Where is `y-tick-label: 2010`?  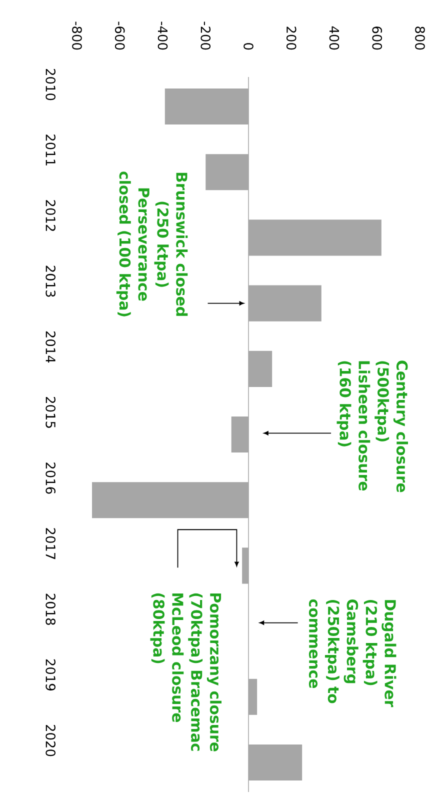 y-tick-label: 2010 is located at coordinates (51, 84).